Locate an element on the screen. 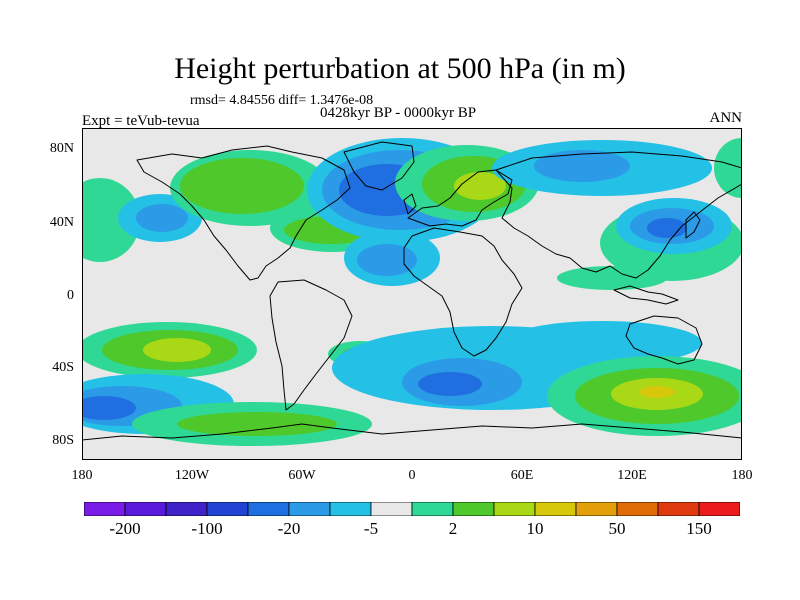 The height and width of the screenshot is (600, 800). lat-label: 80N is located at coordinates (61, 148).